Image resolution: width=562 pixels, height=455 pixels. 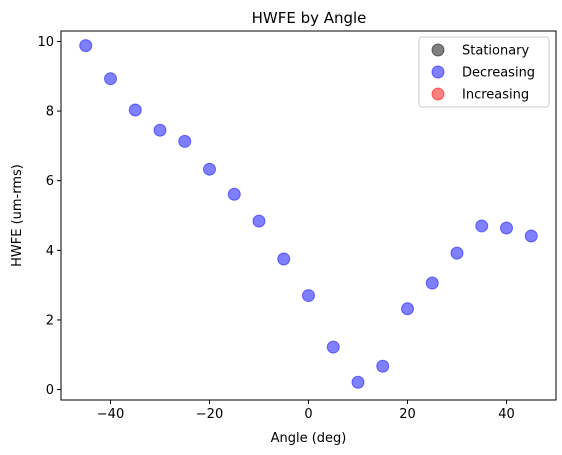 I want to click on legend-label: Increasing, so click(x=495, y=95).